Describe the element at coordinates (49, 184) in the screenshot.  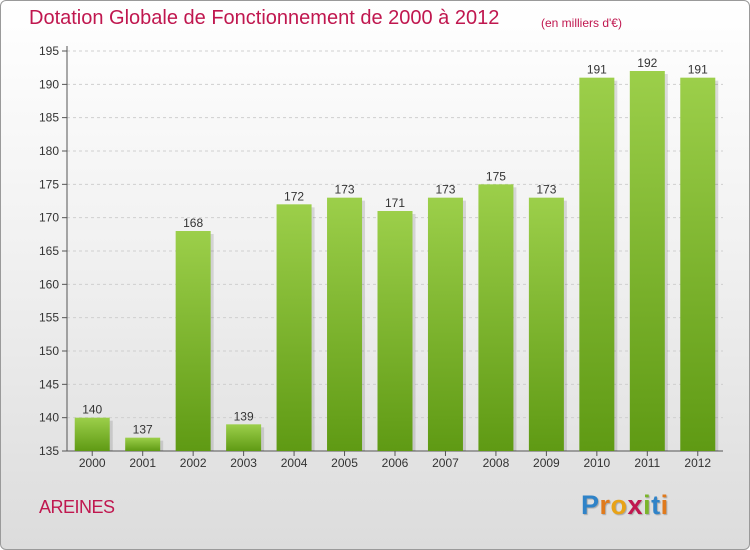
I see `y-tick-label: 175` at that location.